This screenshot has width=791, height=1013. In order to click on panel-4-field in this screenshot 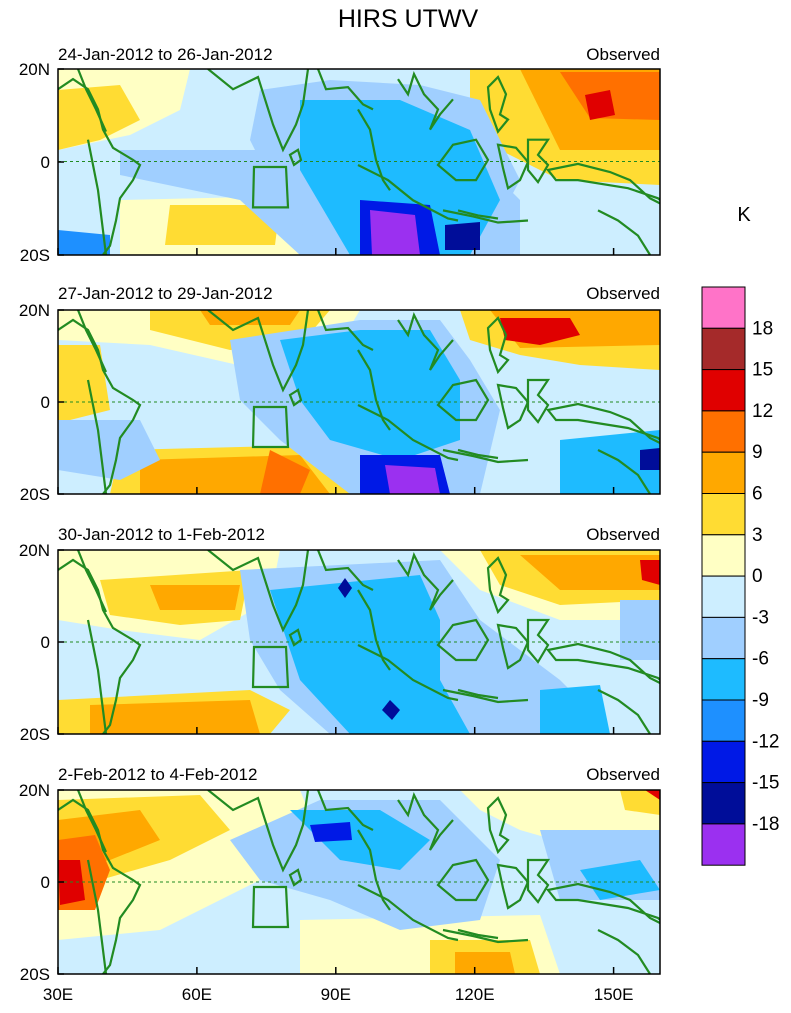, I will do `click(359, 882)`.